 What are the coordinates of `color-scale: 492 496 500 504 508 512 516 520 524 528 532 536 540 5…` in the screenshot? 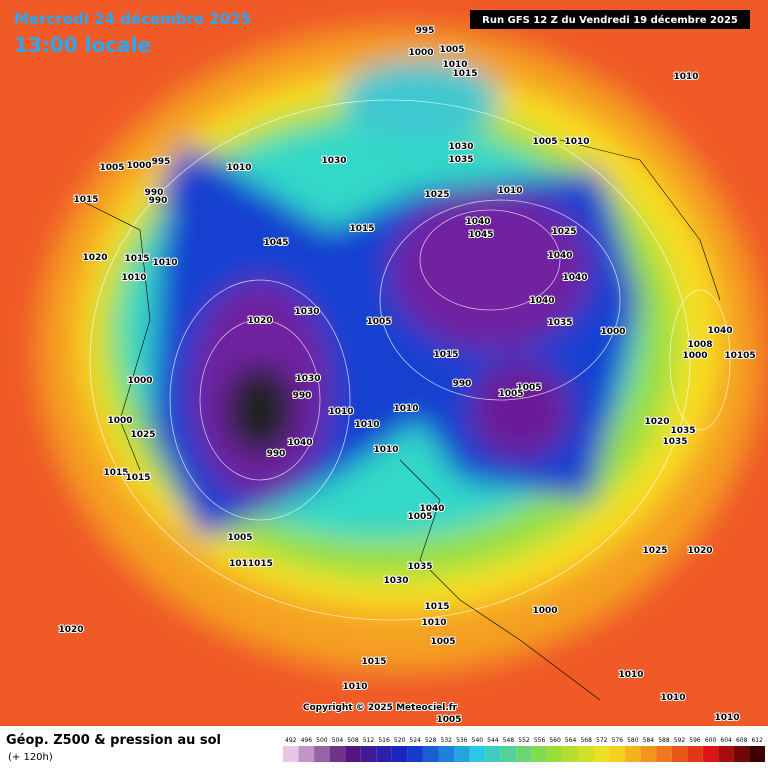 It's located at (524, 749).